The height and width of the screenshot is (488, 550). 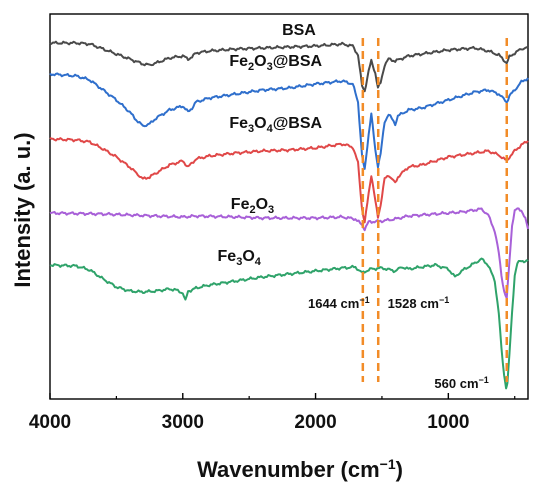 What do you see at coordinates (270, 145) in the screenshot?
I see `series-labels-group: BSA Fe2O3@BSA Fe3O4@BSA Fe2O3 Fe3O4` at bounding box center [270, 145].